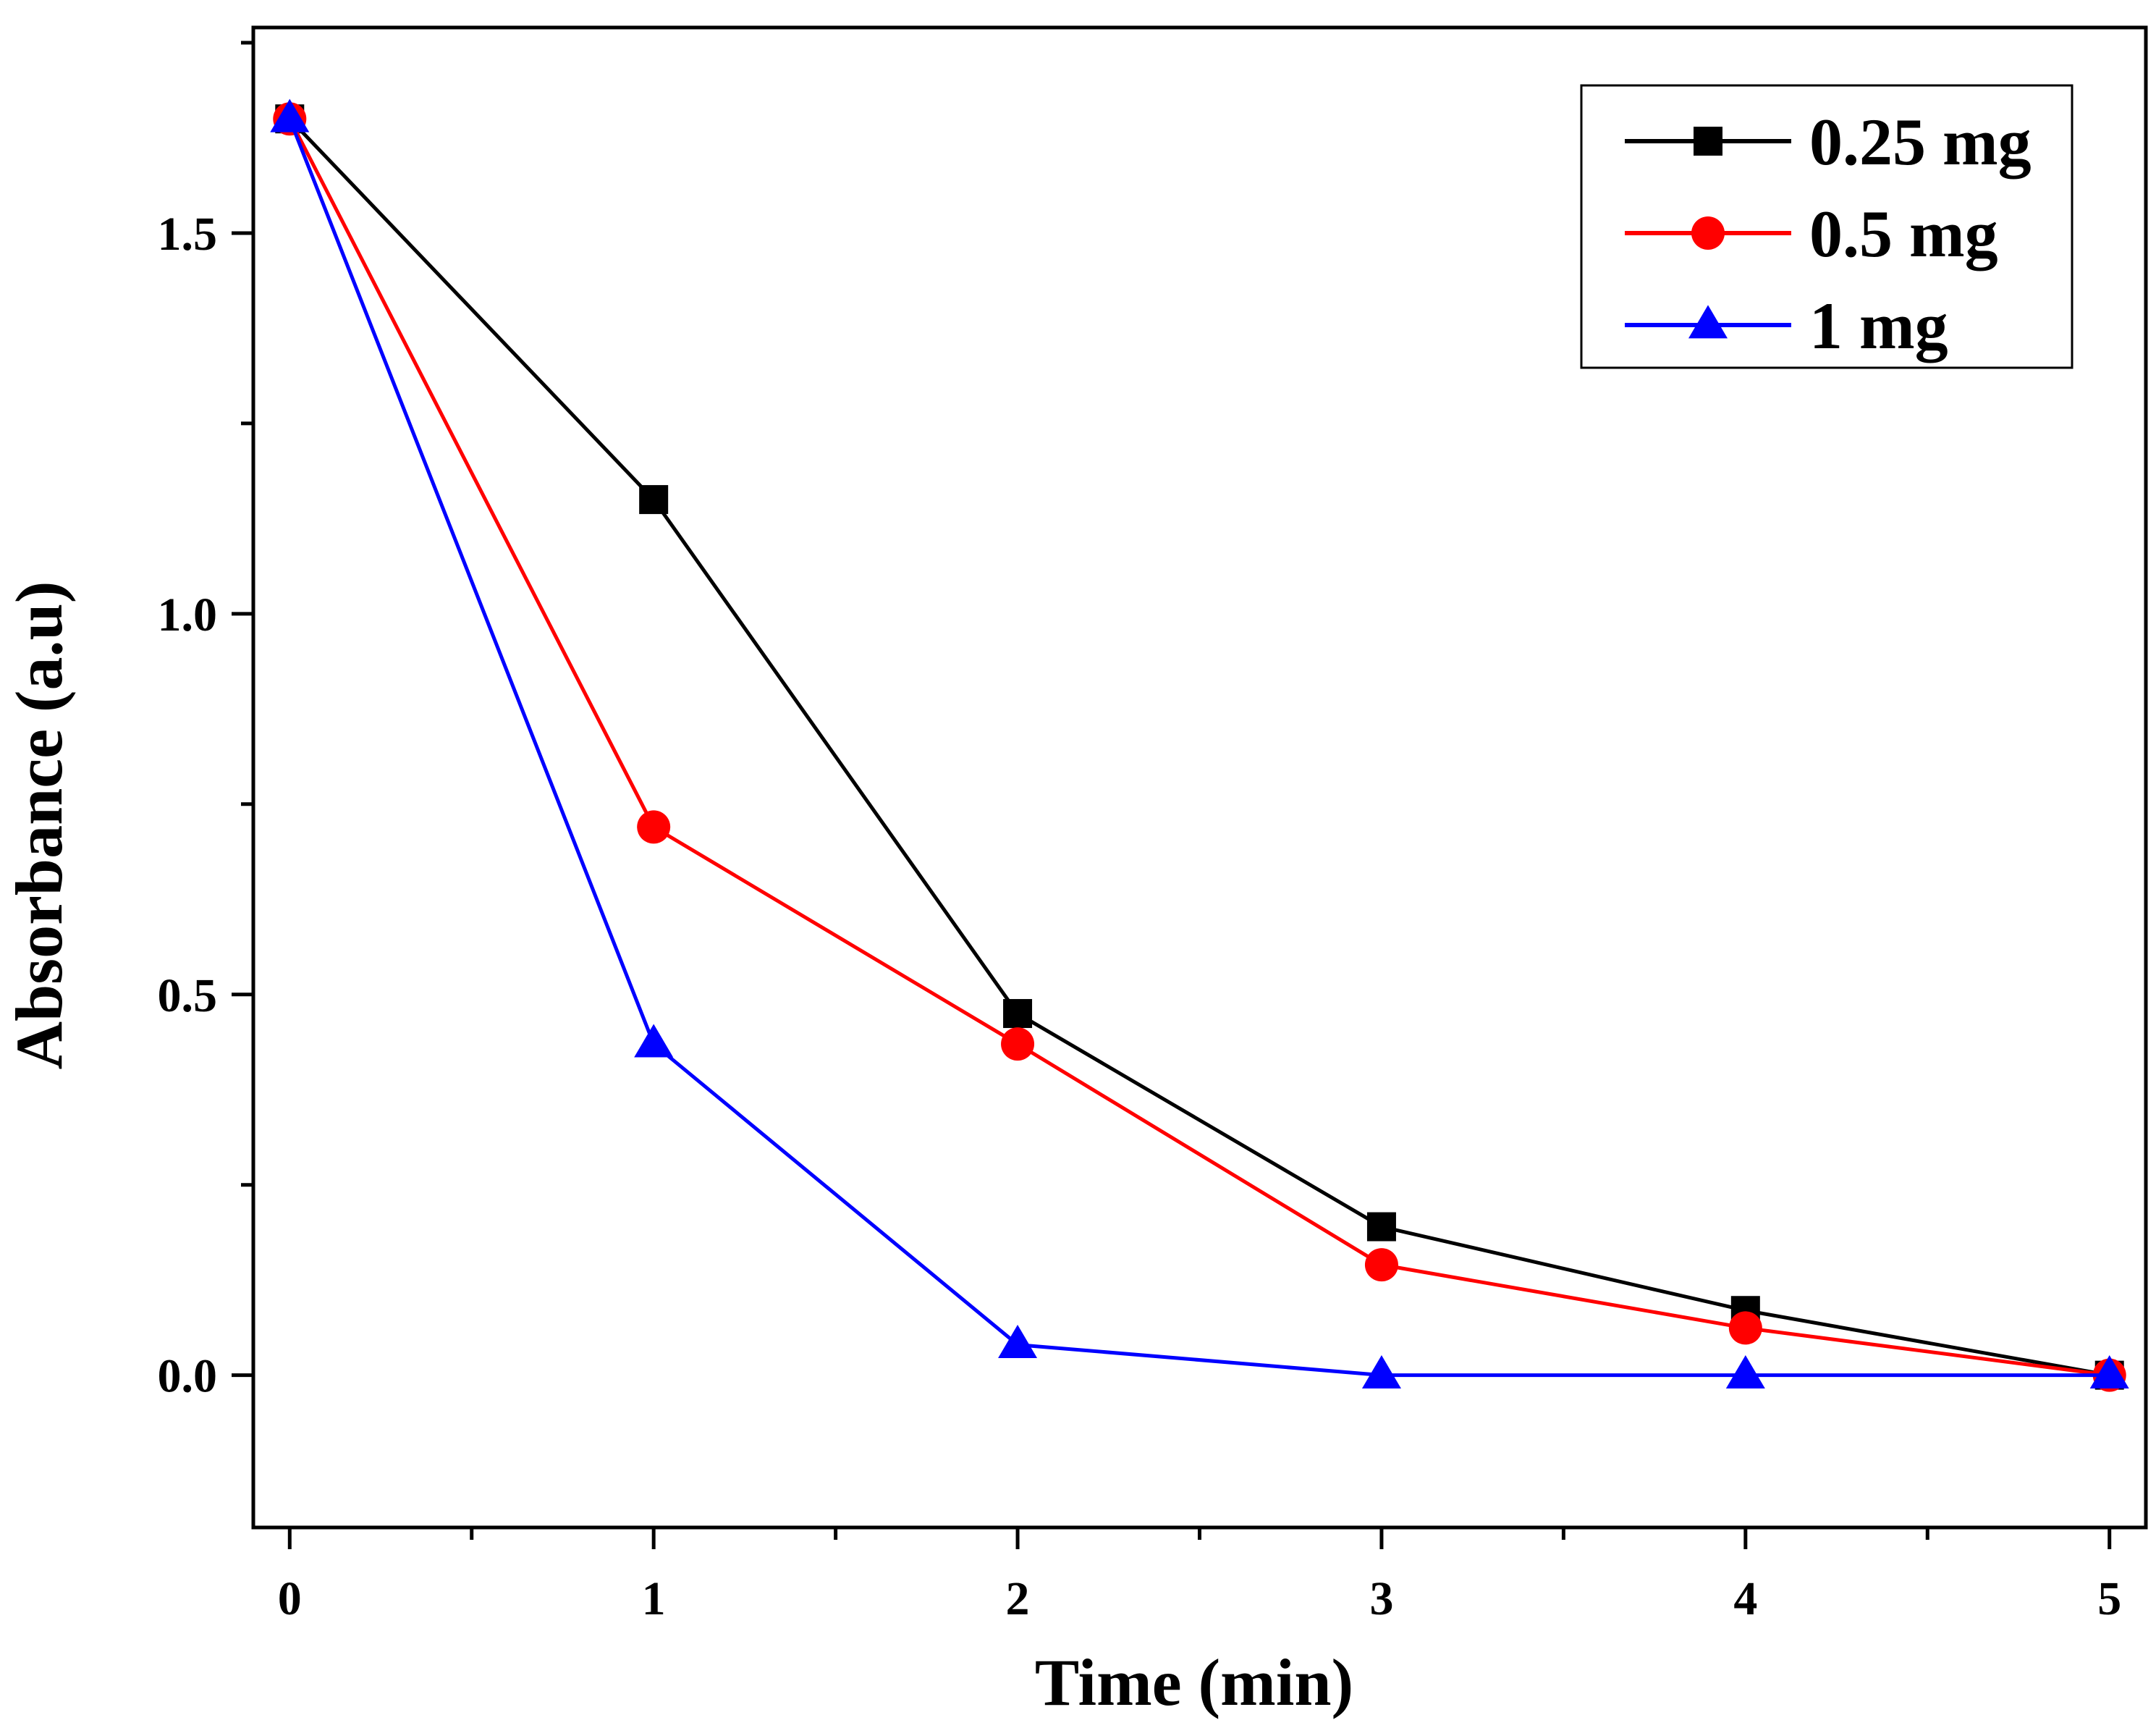 The width and height of the screenshot is (2156, 1728). I want to click on legend-box, so click(1827, 226).